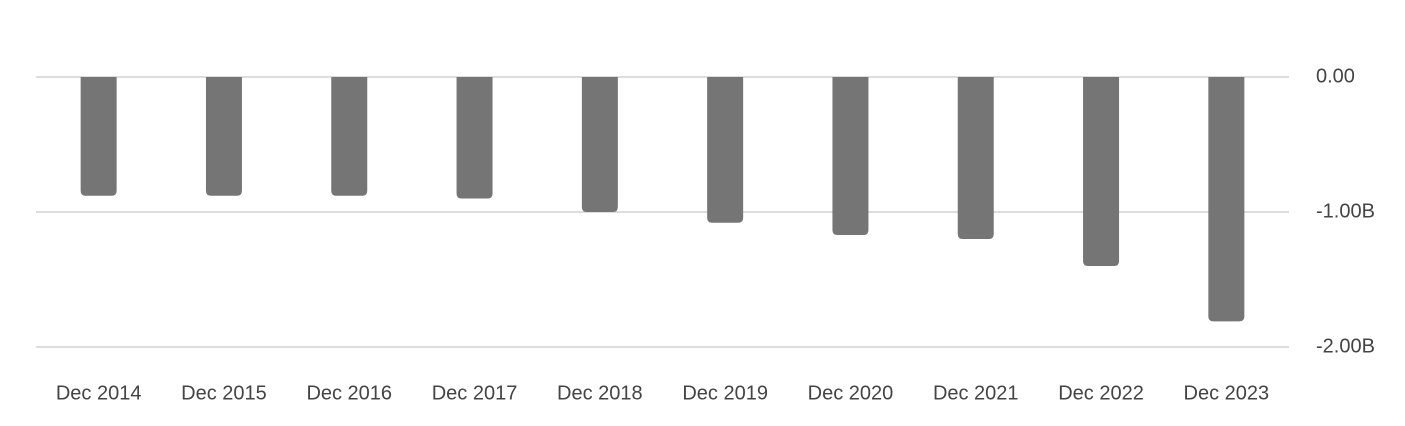 The image size is (1405, 426). What do you see at coordinates (1227, 393) in the screenshot?
I see `x-tick-label: Dec 2023` at bounding box center [1227, 393].